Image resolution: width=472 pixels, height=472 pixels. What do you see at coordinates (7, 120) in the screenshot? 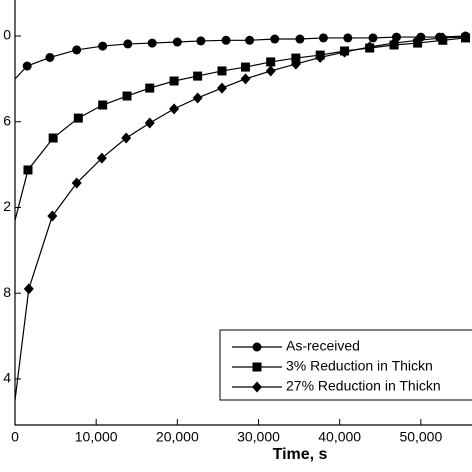
I see `y-tick-label: 6` at bounding box center [7, 120].